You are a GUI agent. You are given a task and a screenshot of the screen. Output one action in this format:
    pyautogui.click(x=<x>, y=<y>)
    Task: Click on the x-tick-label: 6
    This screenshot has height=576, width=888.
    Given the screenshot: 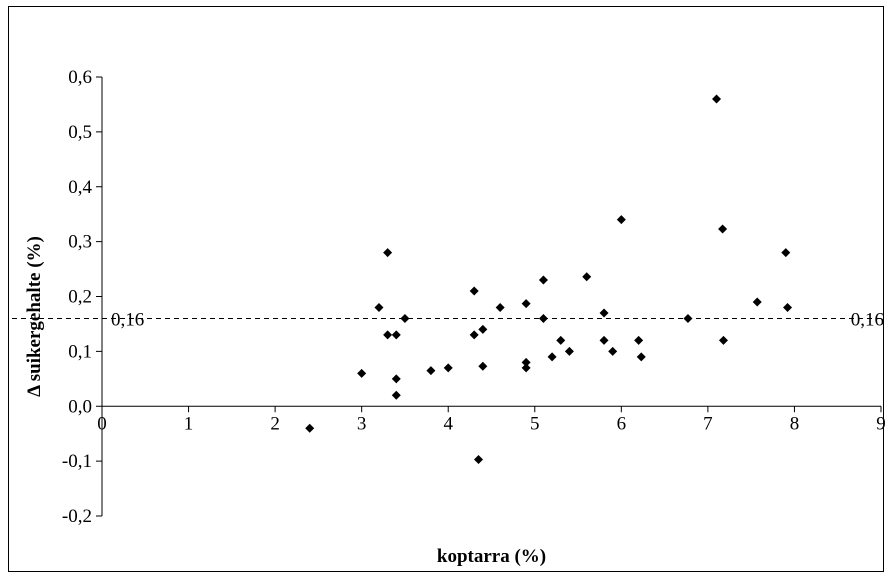 What is the action you would take?
    pyautogui.click(x=622, y=423)
    